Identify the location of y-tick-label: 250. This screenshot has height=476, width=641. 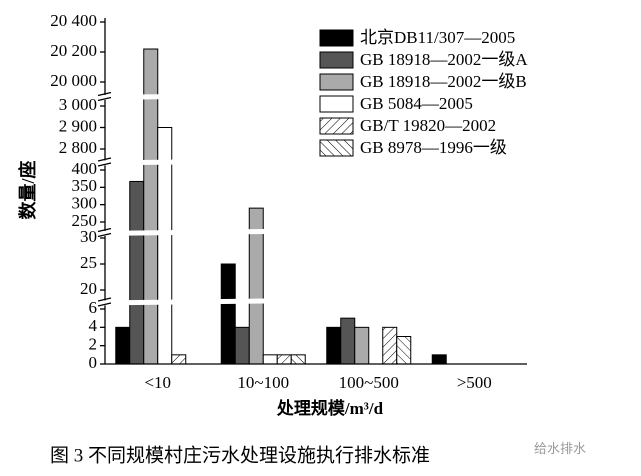
(85, 220).